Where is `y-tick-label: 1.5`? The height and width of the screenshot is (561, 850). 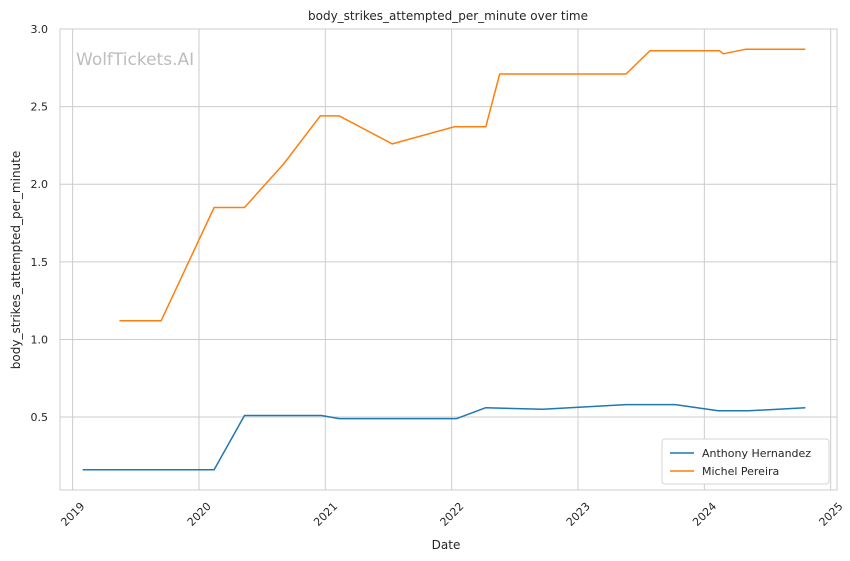
y-tick-label: 1.5 is located at coordinates (40, 262).